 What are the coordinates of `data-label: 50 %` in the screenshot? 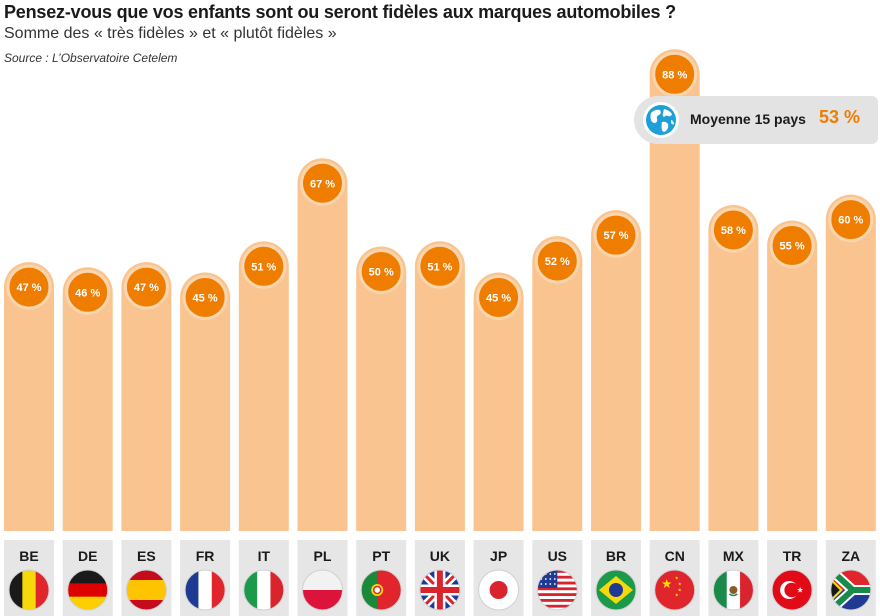 It's located at (381, 273).